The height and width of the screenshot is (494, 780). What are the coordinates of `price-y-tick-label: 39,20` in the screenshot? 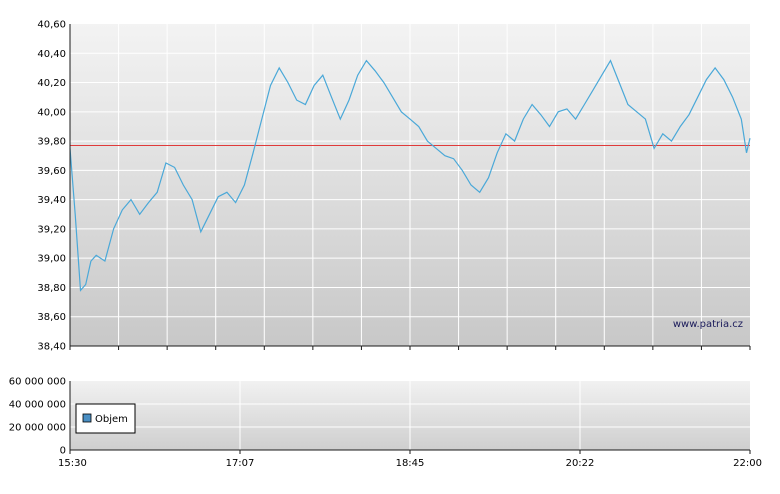 It's located at (51, 229).